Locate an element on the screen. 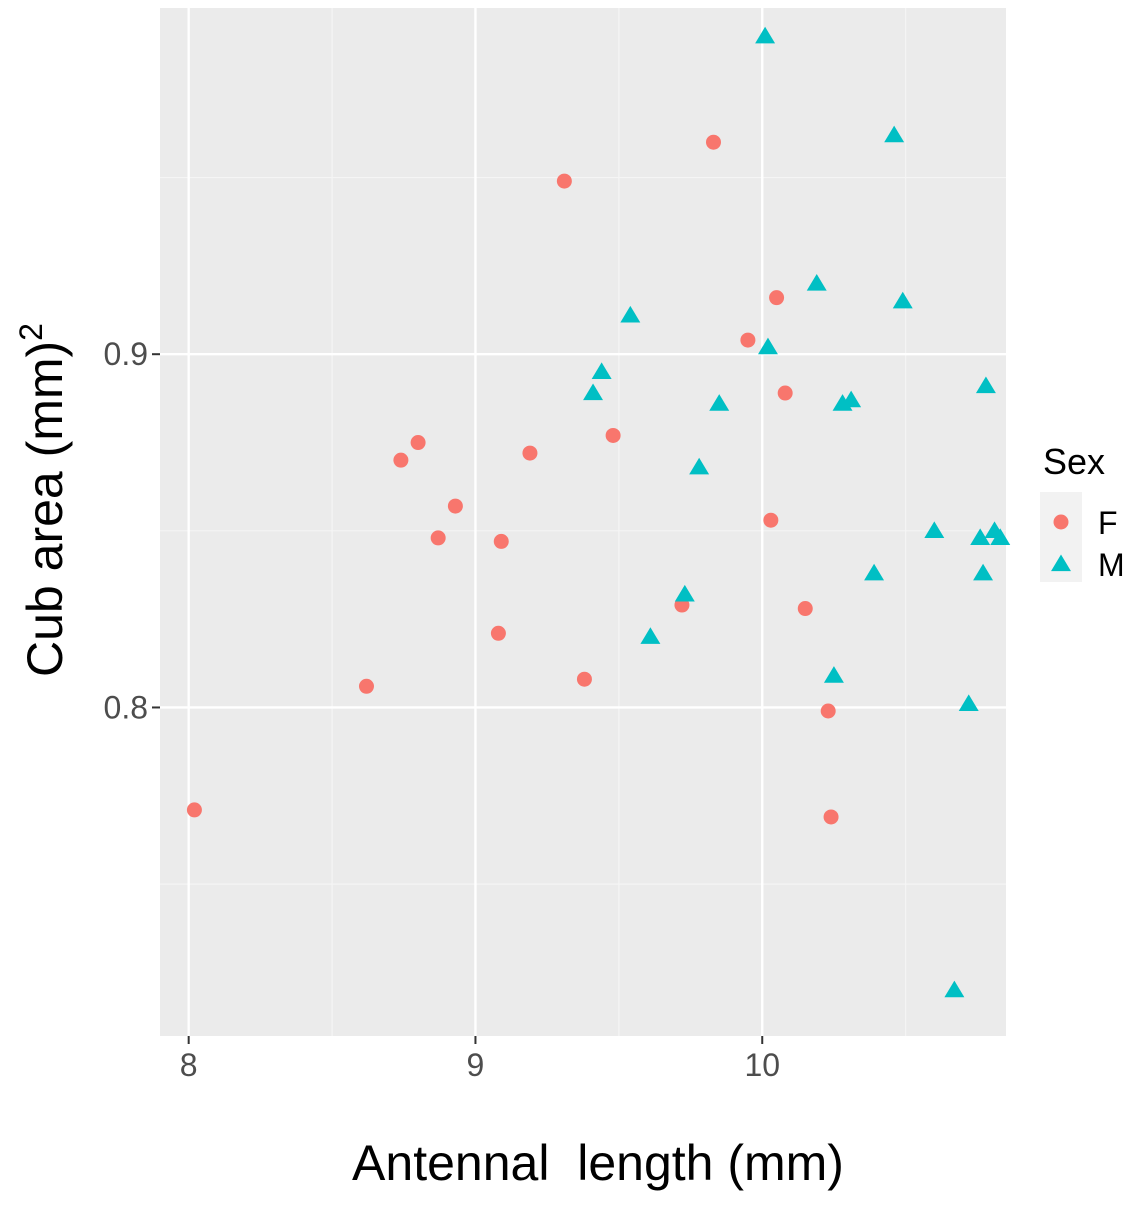 This screenshot has width=1140, height=1208. y-axis-title-main: Cub area (mm) is located at coordinates (45, 509).